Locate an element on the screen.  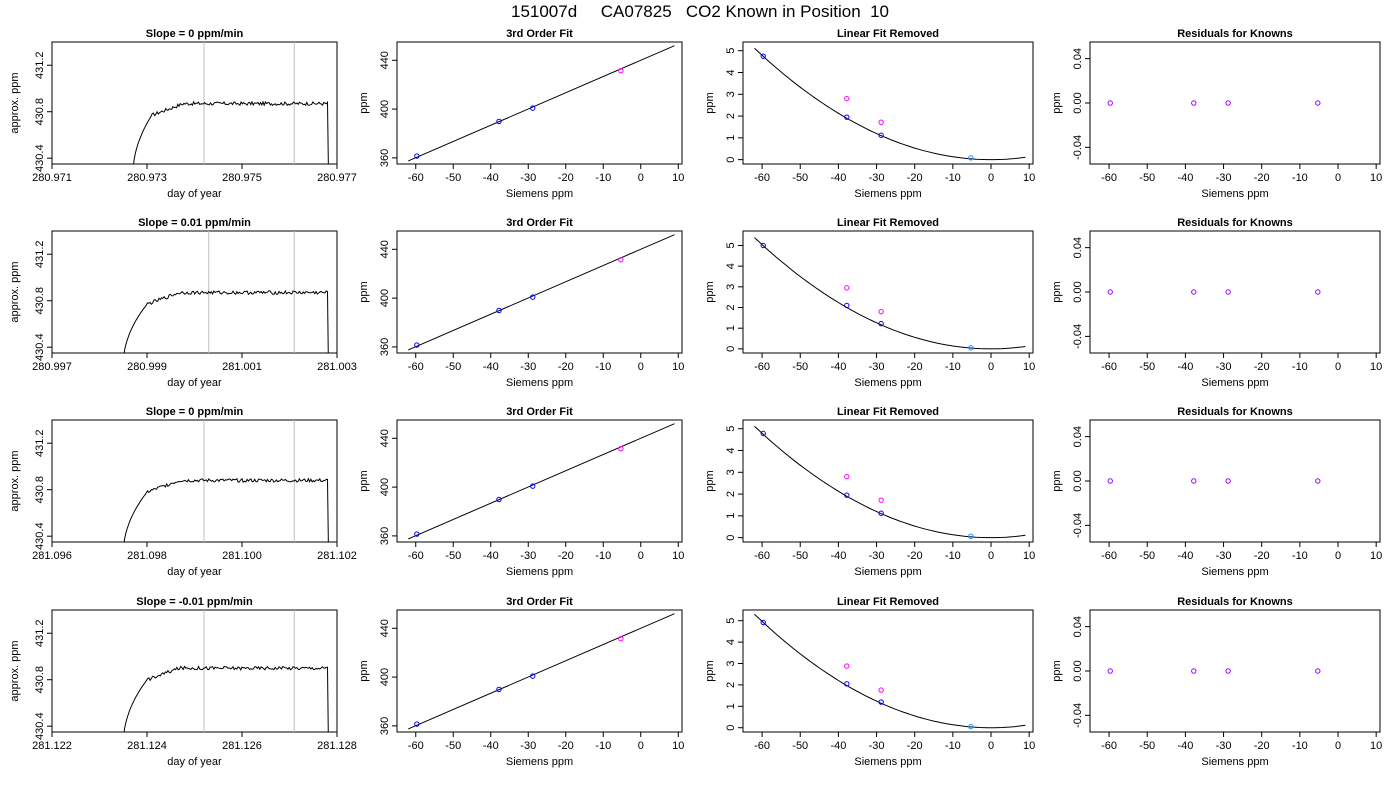
x-tick-label: 281.100 is located at coordinates (242, 556).